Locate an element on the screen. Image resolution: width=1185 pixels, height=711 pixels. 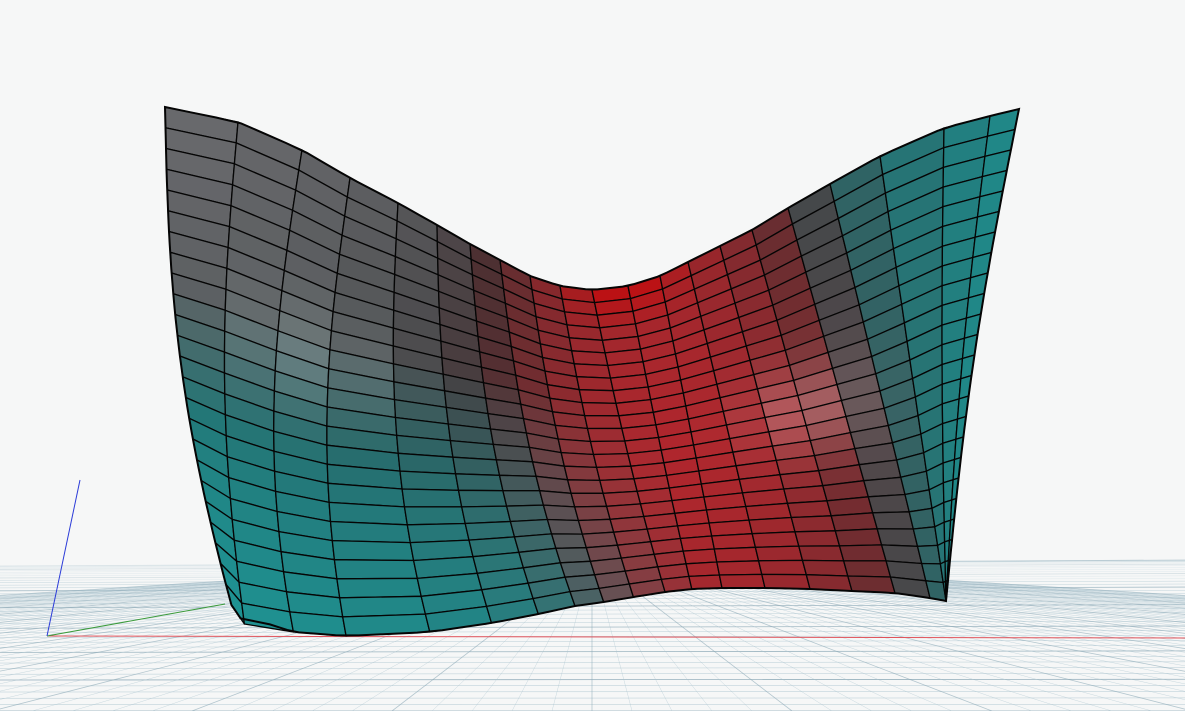
y-axis-line is located at coordinates (136, 620).